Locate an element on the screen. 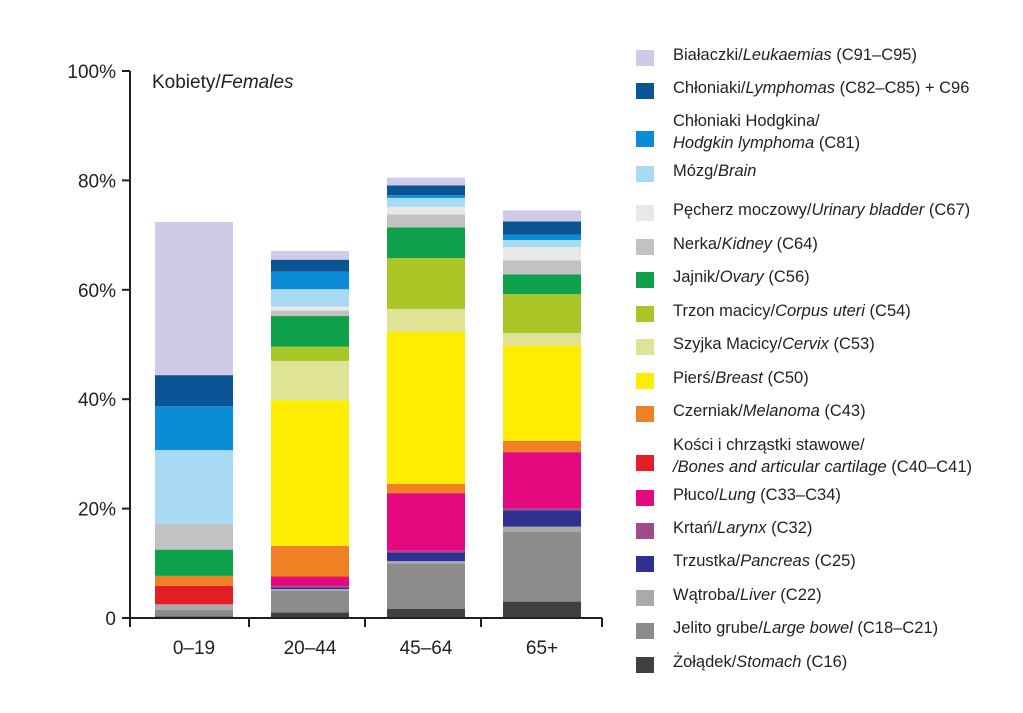 The image size is (1023, 713). legend-text-11-0-0: Kości i chrząstki stawowe/ is located at coordinates (769, 445).